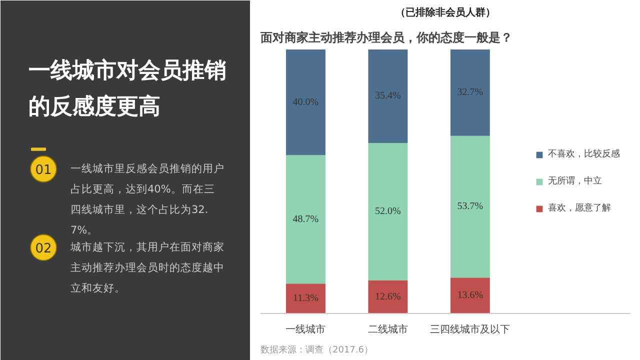 Image resolution: width=640 pixels, height=360 pixels. I want to click on text: 一线城市对会员推销的反感度更高, so click(127, 88).